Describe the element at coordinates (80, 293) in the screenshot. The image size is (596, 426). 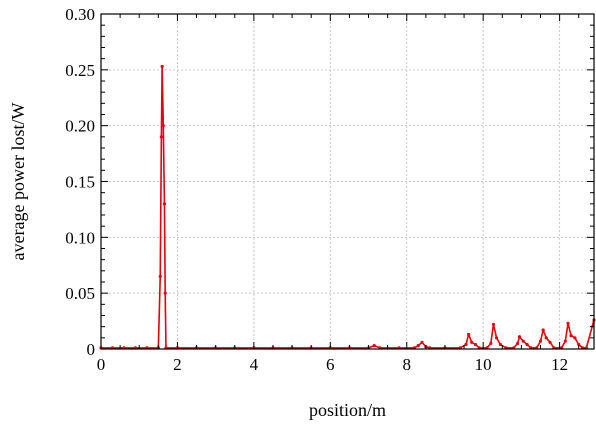
I see `y-tick-label: 0.05` at that location.